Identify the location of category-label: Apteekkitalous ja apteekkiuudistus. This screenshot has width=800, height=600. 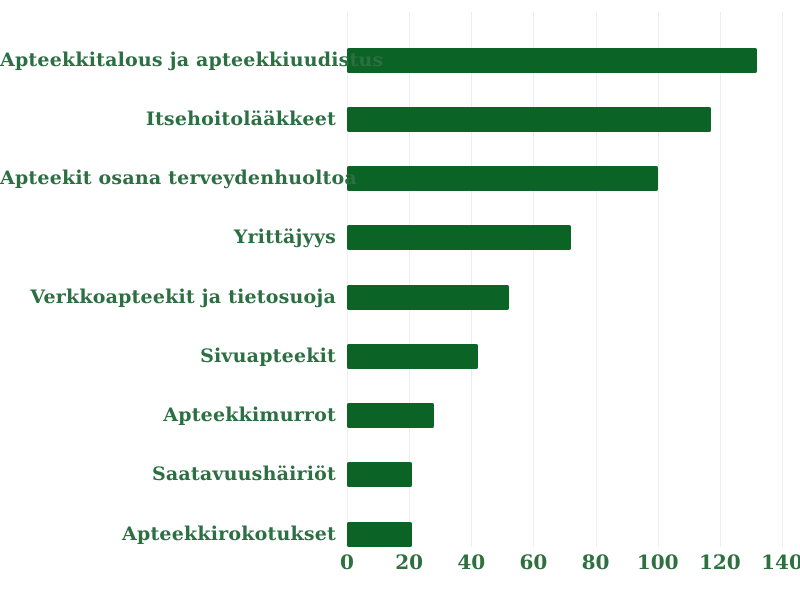
(192, 59).